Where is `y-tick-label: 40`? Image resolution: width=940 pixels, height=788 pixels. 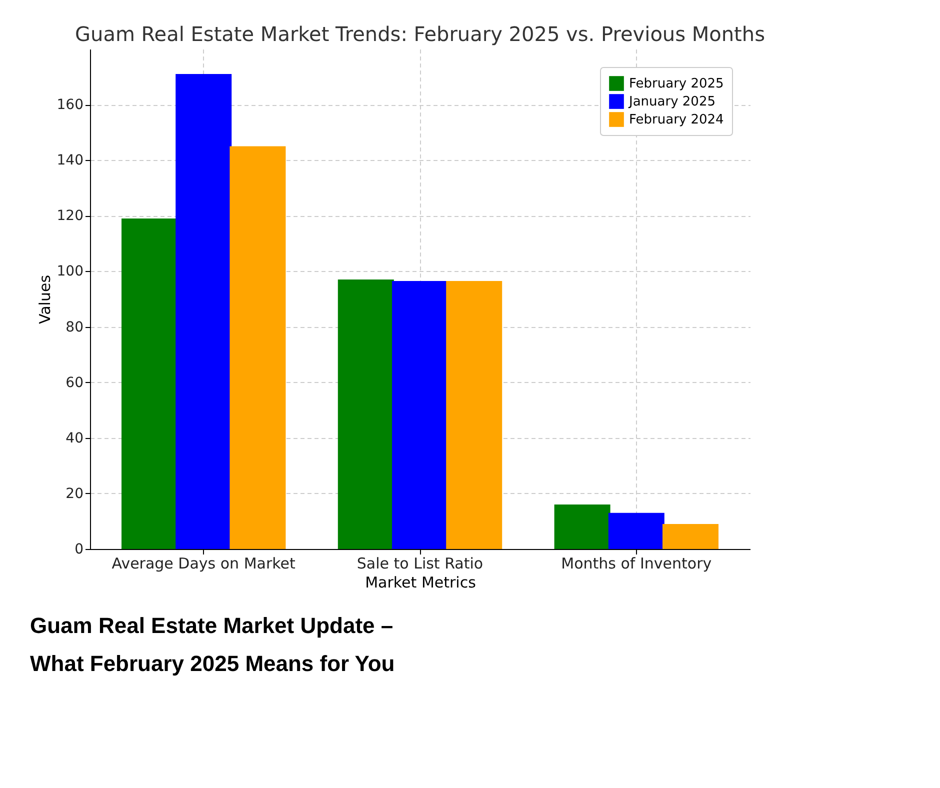 y-tick-label: 40 is located at coordinates (75, 438).